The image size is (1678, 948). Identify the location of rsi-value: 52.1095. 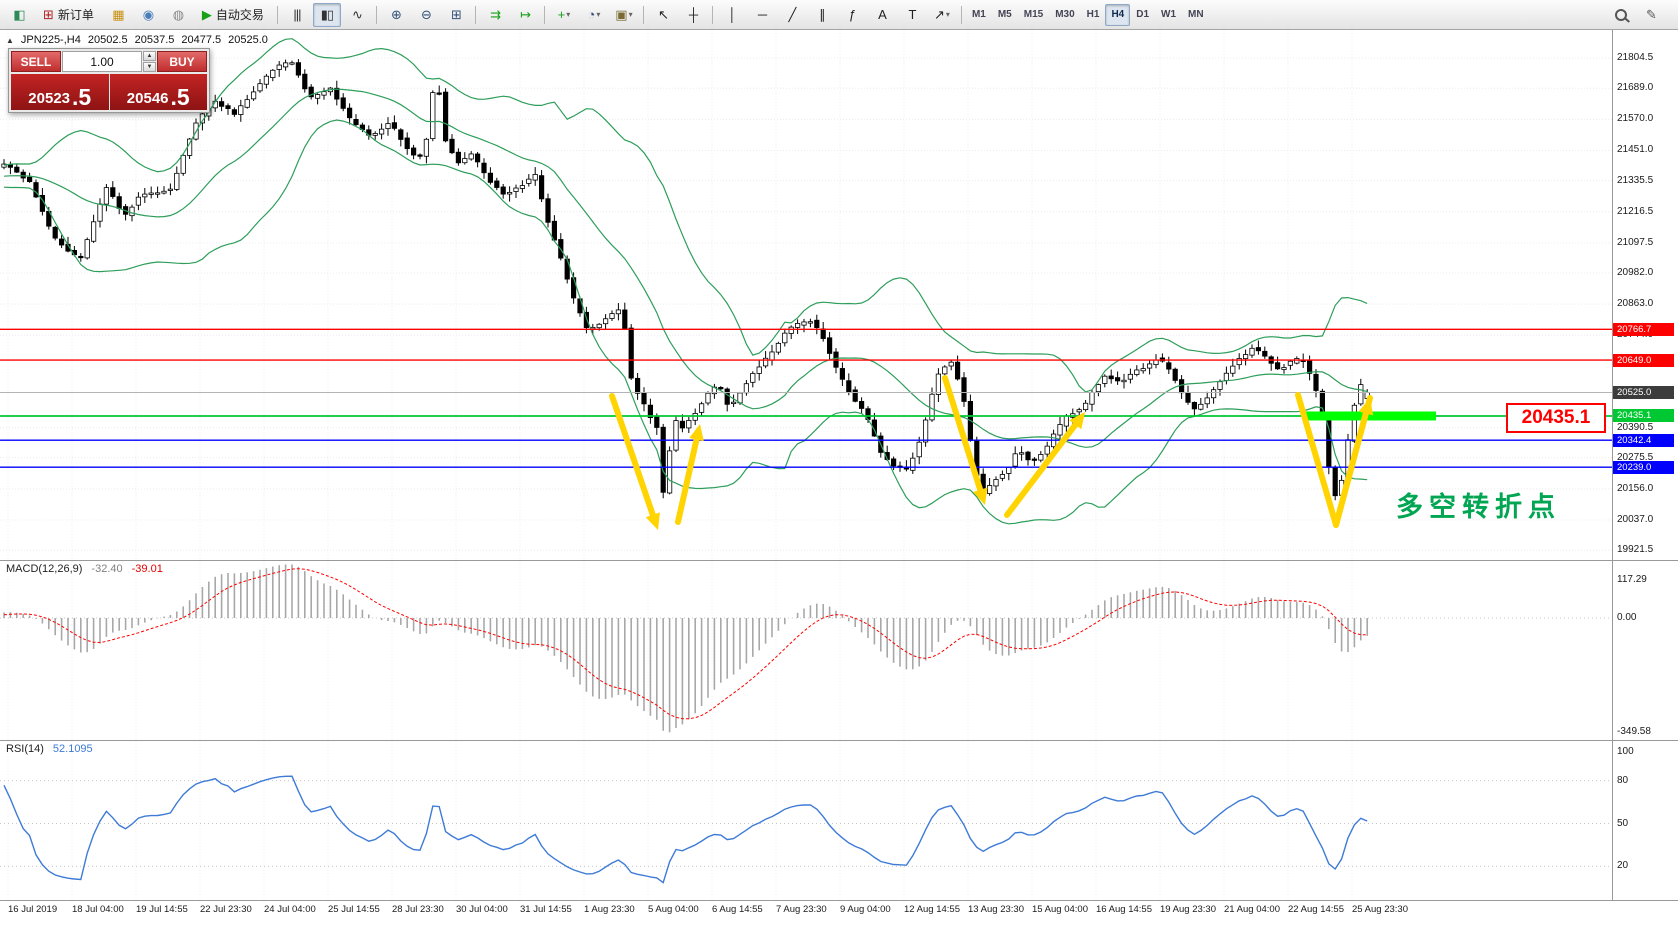
(72, 749).